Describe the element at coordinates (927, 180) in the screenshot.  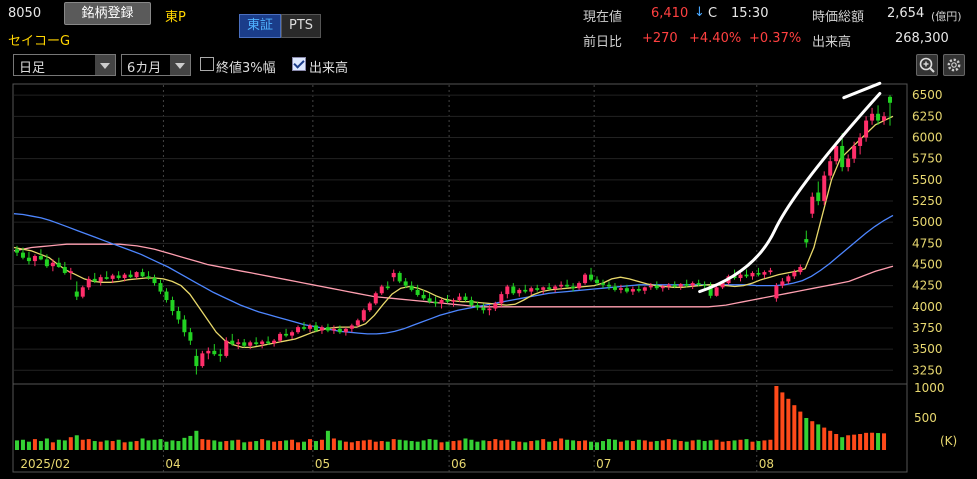
I see `price-tick-label: 5500` at that location.